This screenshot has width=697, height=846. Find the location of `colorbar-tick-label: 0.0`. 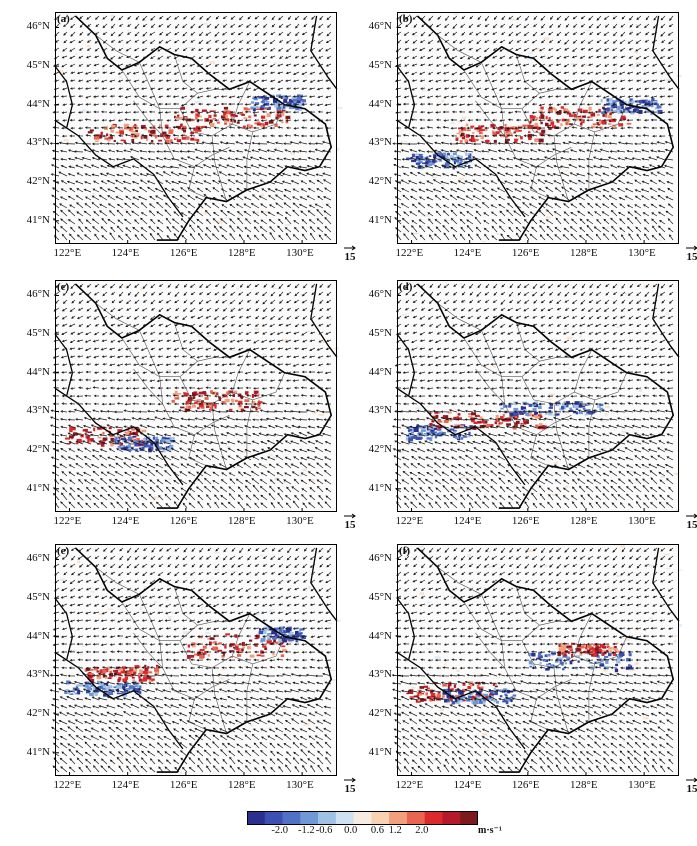

colorbar-tick-label: 0.0 is located at coordinates (351, 830).